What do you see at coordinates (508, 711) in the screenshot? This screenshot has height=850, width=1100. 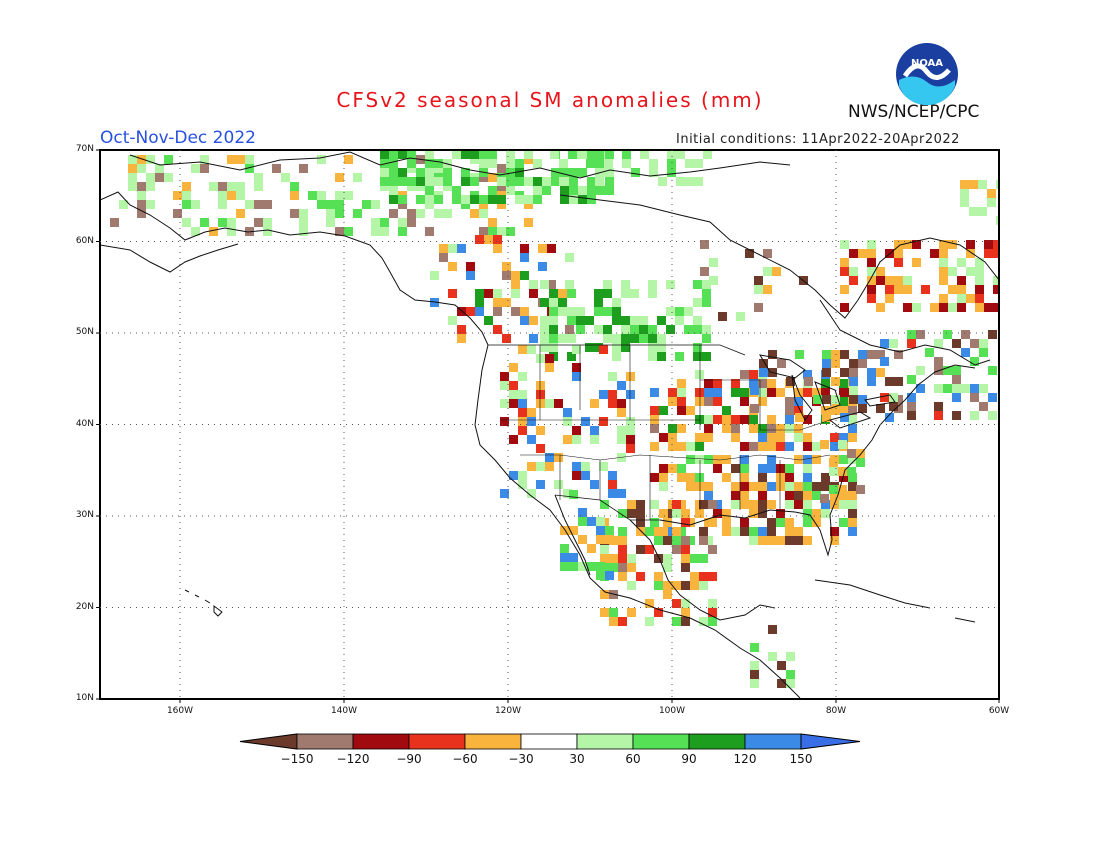 I see `lon-label-120W: 120W` at bounding box center [508, 711].